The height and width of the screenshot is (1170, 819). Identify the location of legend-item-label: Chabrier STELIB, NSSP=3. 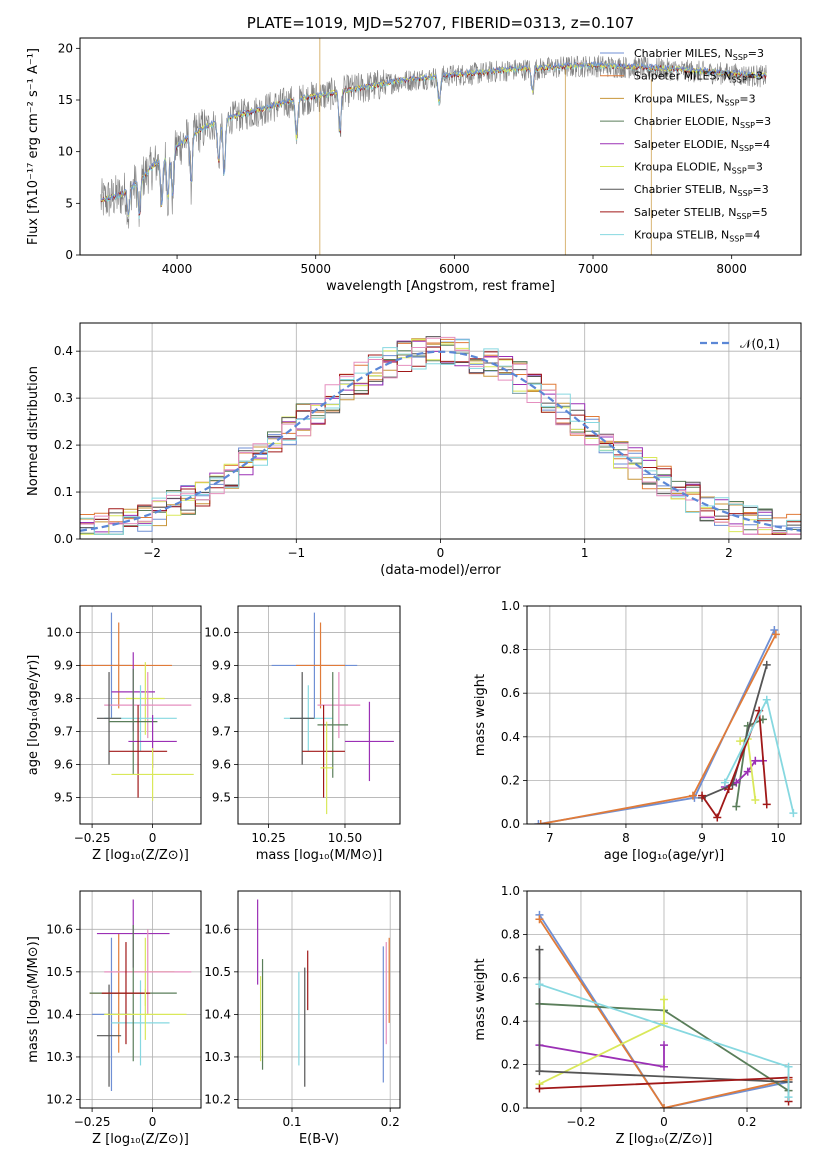
(701, 190).